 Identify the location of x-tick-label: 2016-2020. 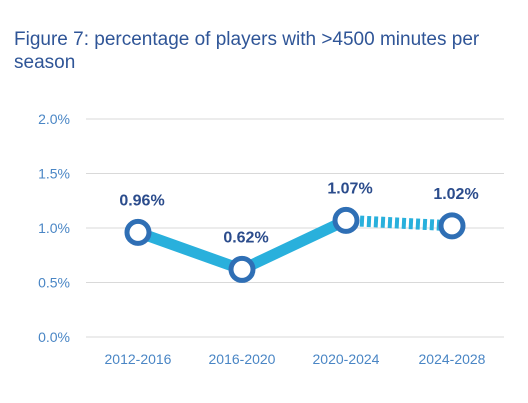
(242, 359).